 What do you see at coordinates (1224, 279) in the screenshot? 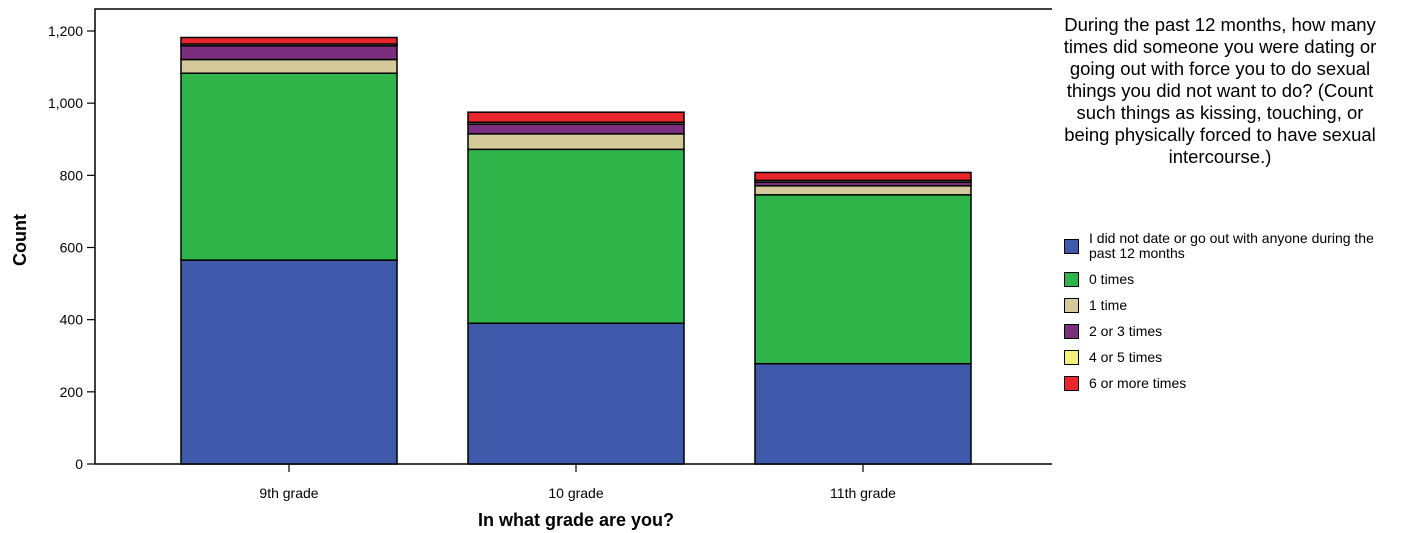
I see `legend-item-0-times: 0 times` at bounding box center [1224, 279].